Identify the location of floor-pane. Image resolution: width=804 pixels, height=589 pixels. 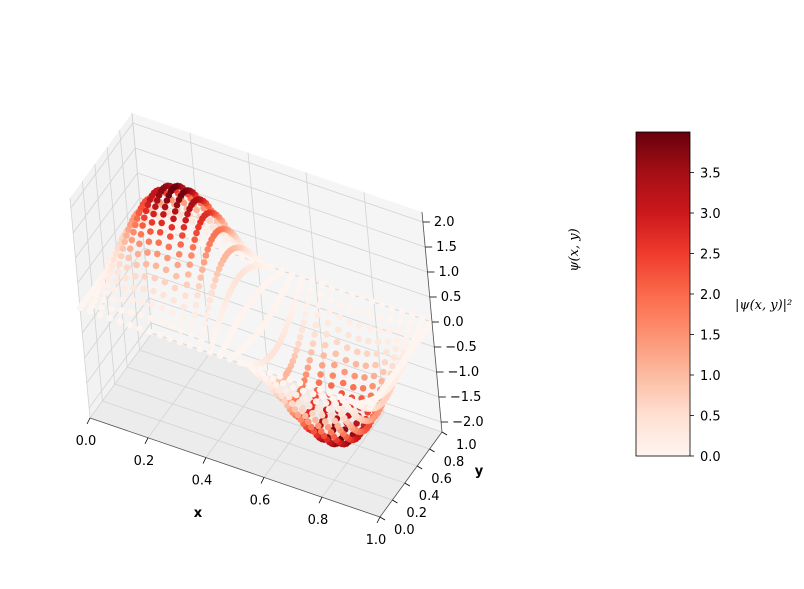
(266, 425).